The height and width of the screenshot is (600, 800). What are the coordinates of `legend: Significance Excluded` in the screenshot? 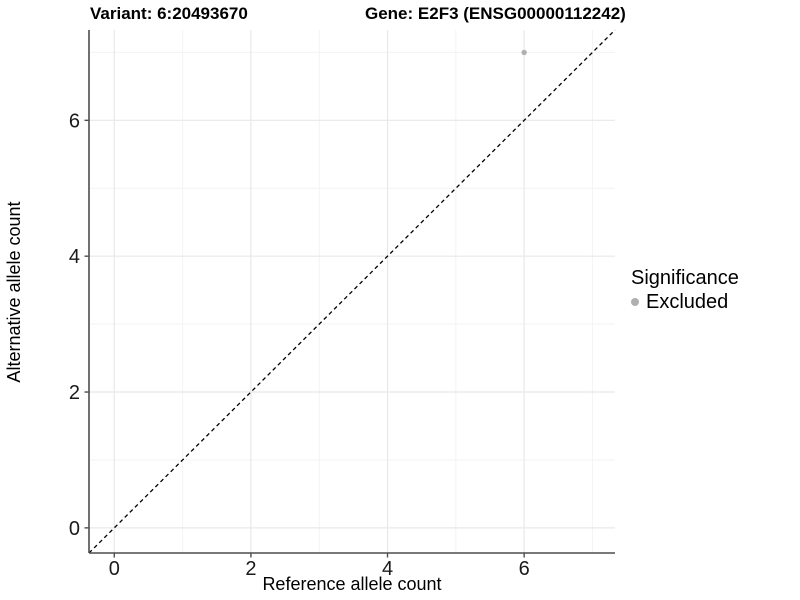 It's located at (685, 290).